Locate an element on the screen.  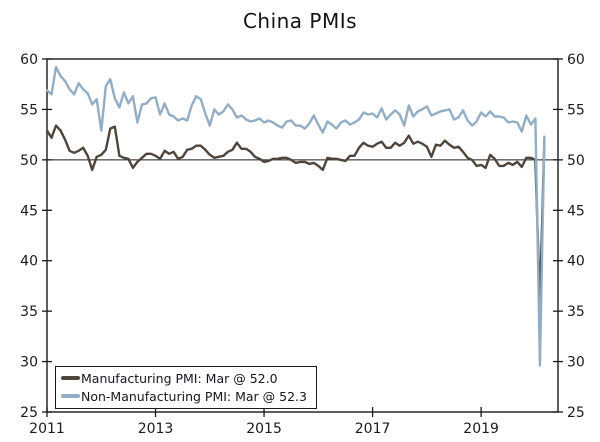
y-axis-tick-label-right: 40 is located at coordinates (576, 262).